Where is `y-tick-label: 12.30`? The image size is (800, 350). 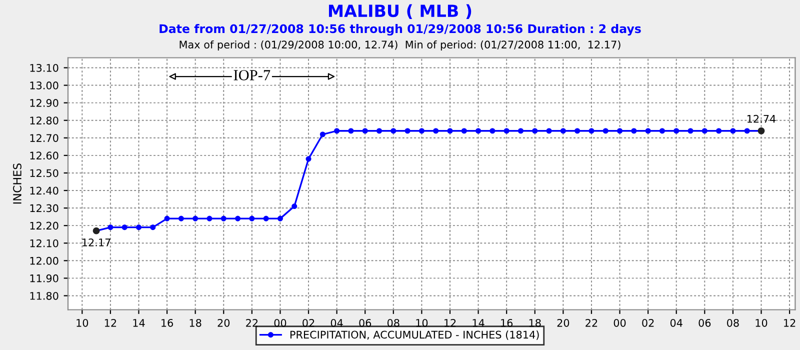 y-tick-label: 12.30 is located at coordinates (44, 208).